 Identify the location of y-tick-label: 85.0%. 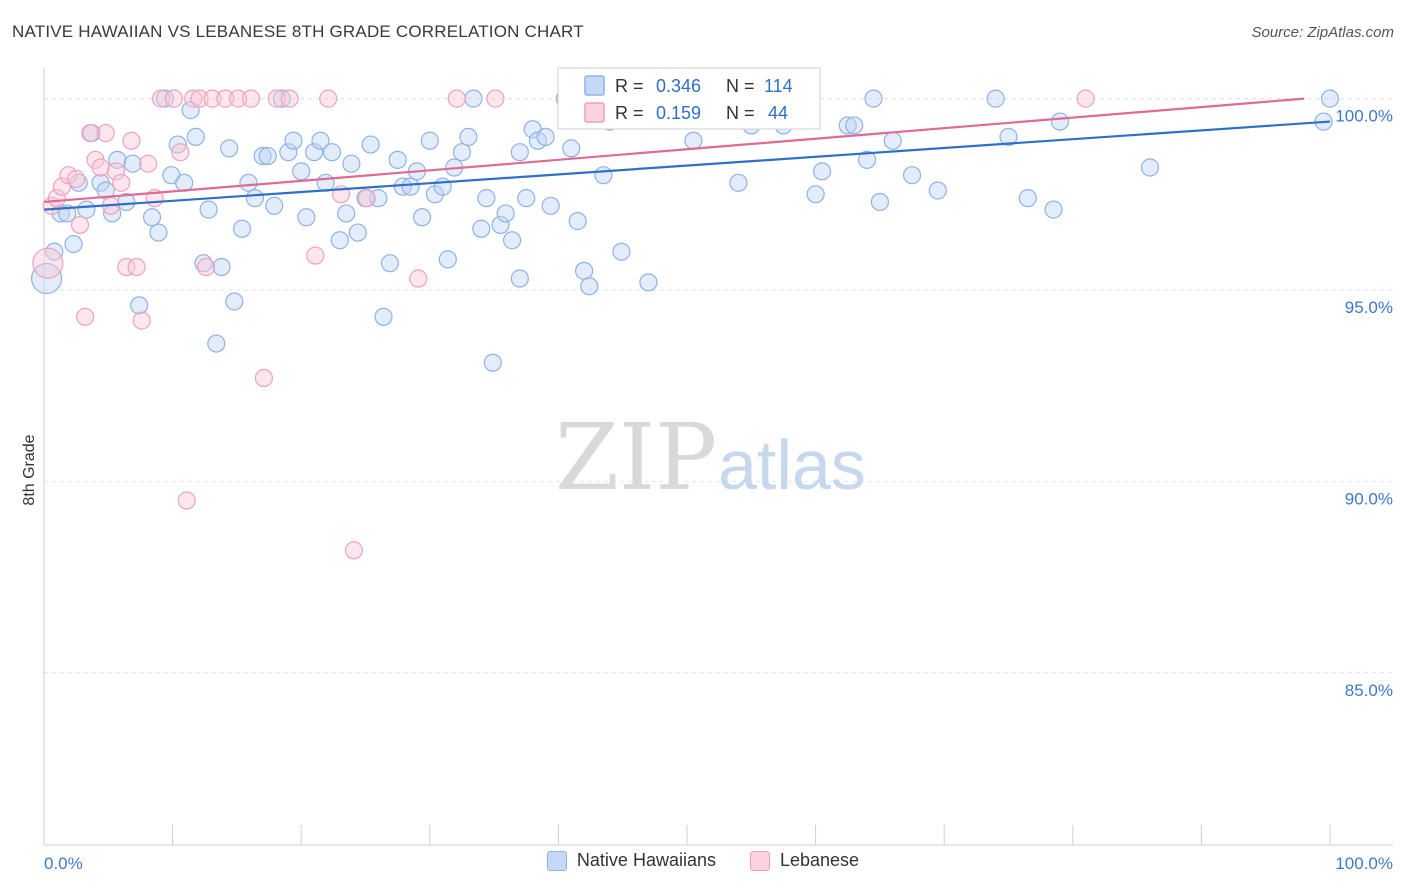
(1369, 690).